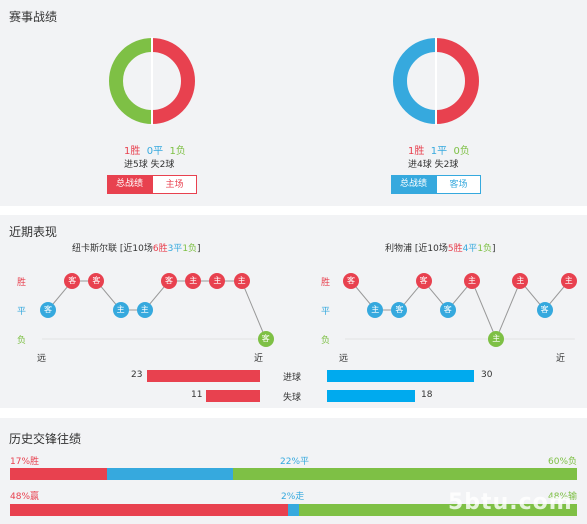 This screenshot has width=587, height=524. Describe the element at coordinates (131, 81) in the screenshot. I see `donut-slice-loss` at that location.